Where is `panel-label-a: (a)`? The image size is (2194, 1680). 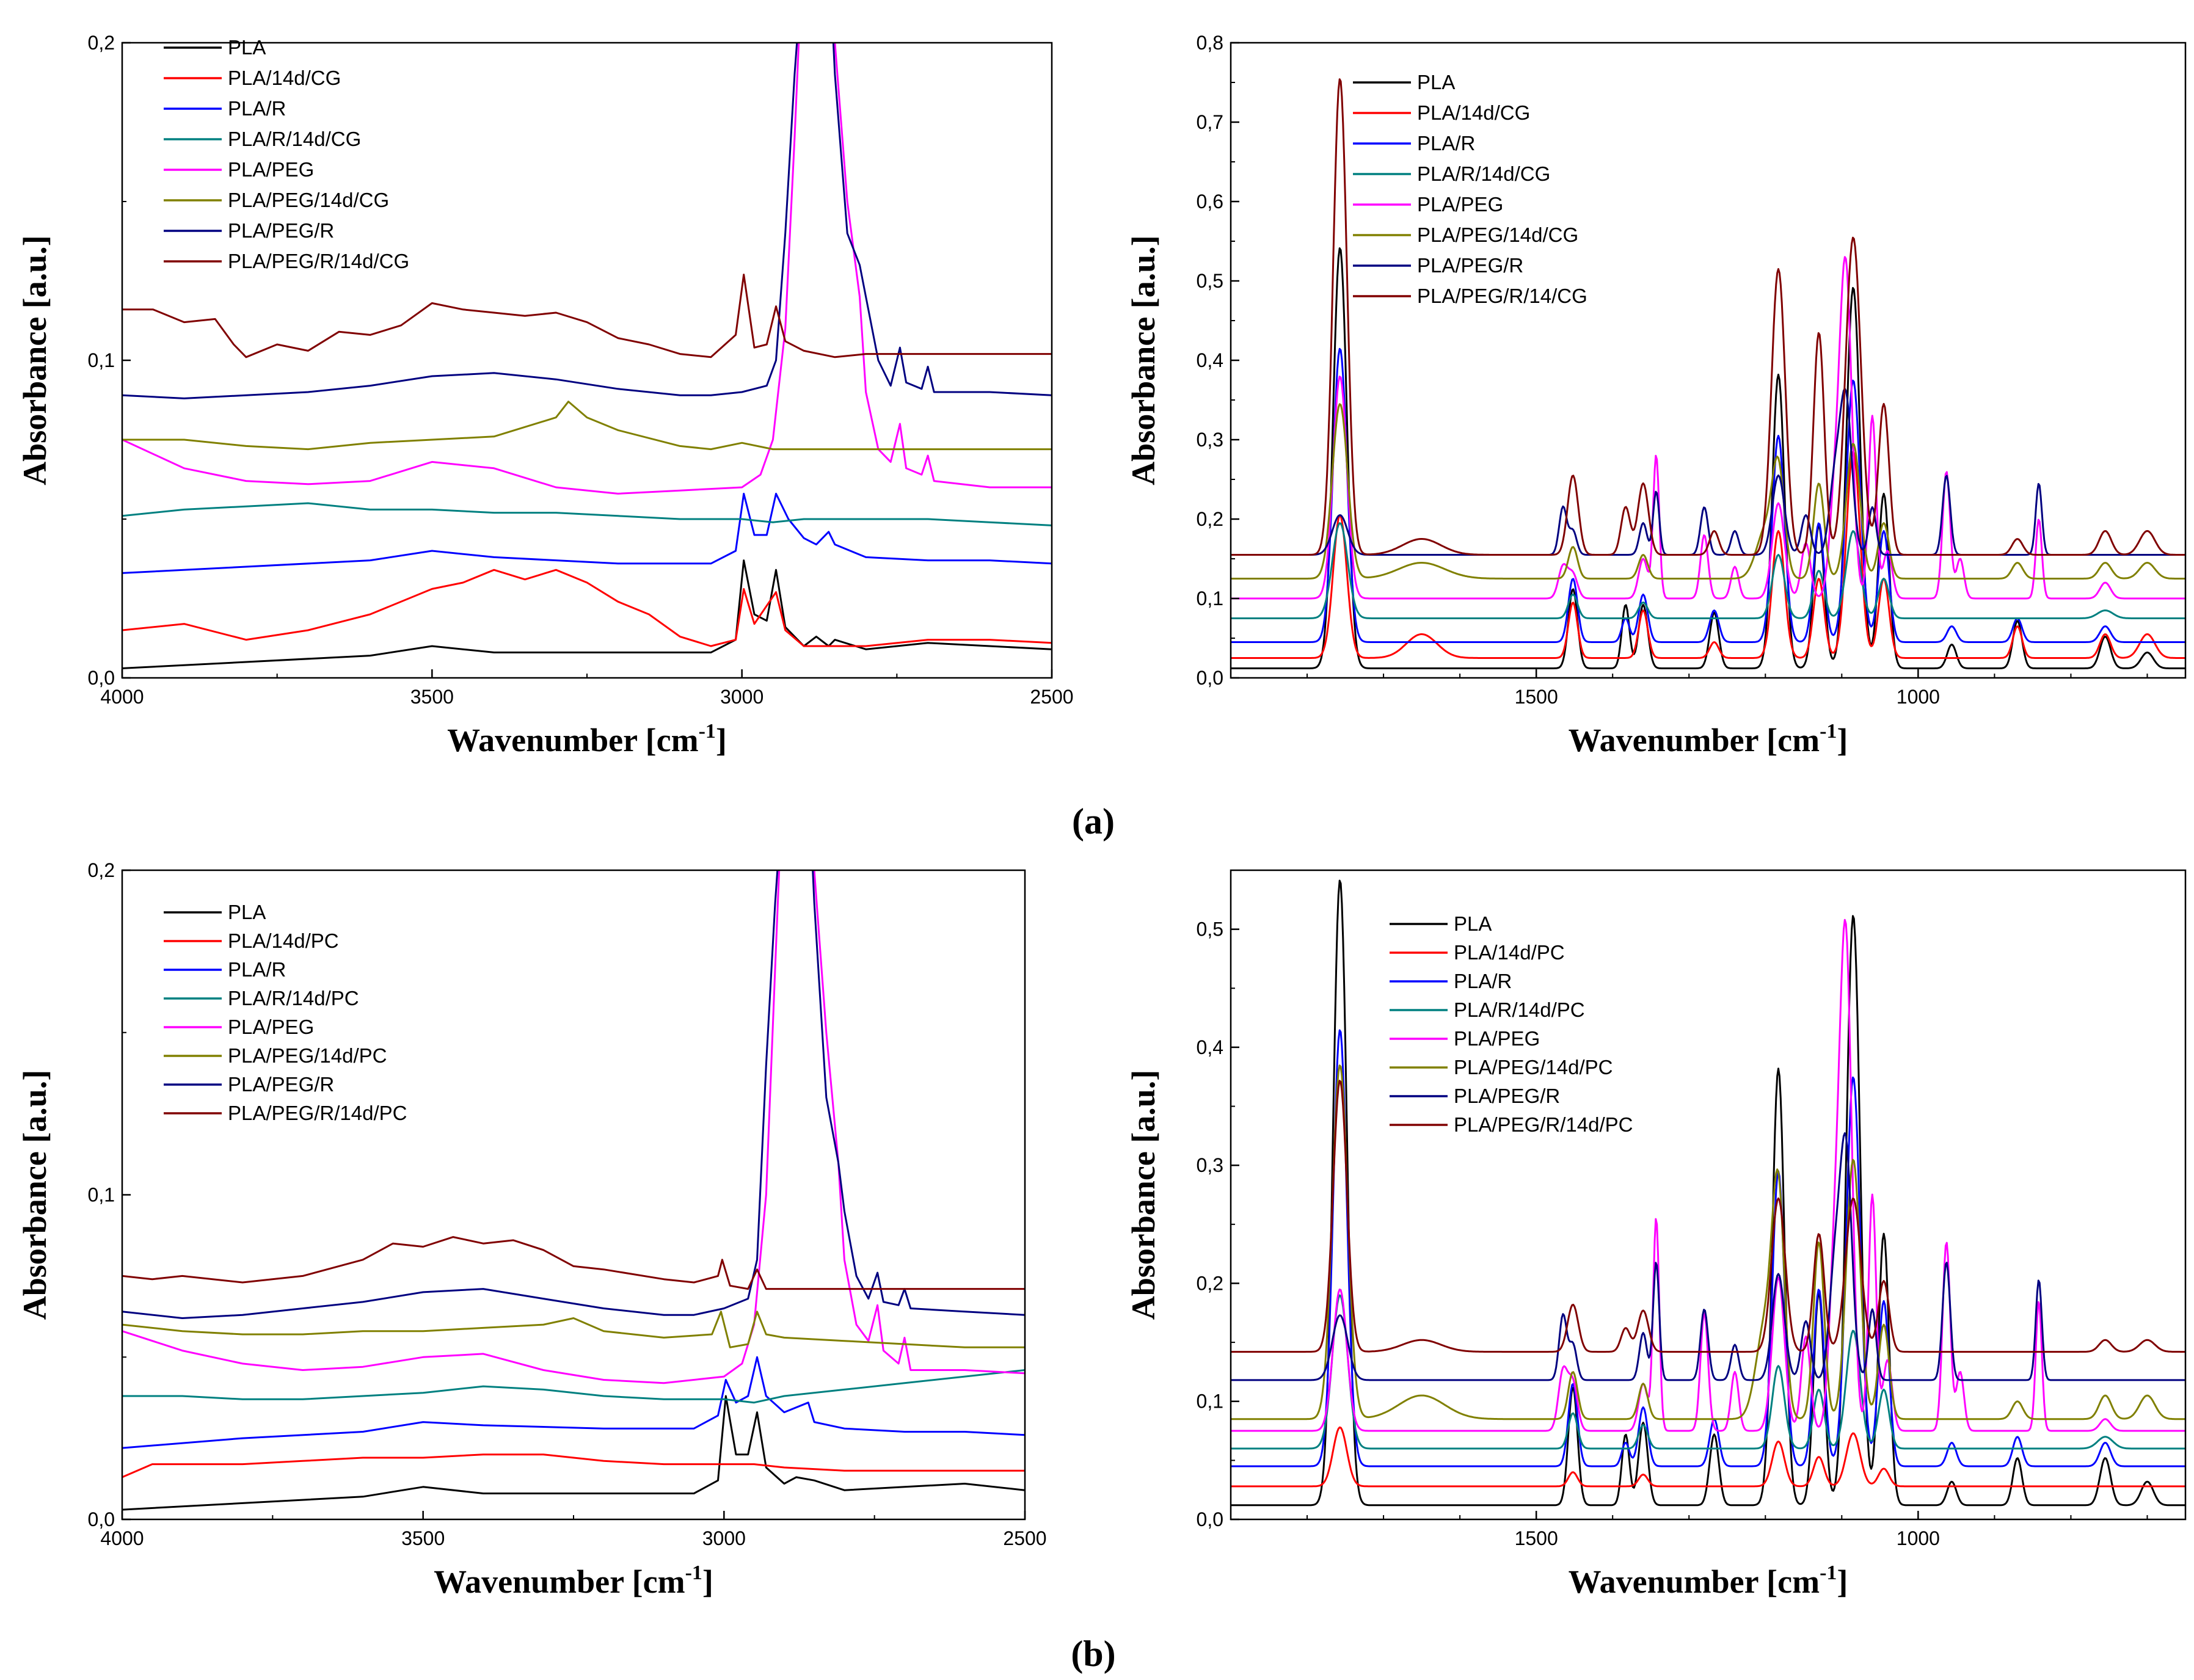 panel-label-a: (a) is located at coordinates (1093, 821).